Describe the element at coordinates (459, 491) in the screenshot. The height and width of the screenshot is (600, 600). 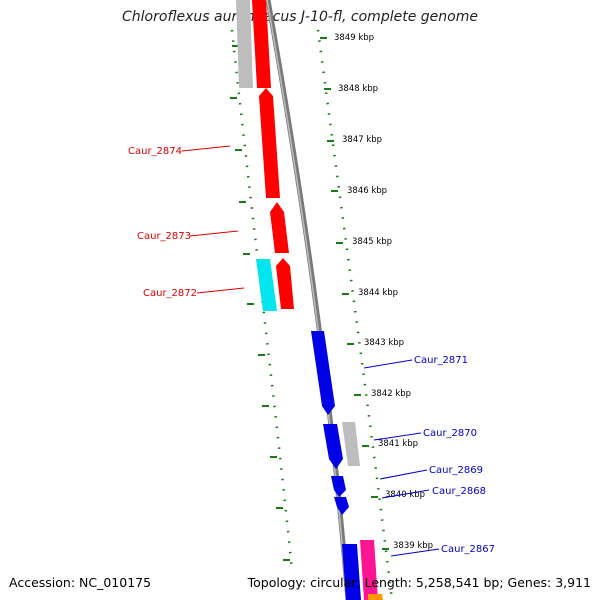
I see `gene-label-caur2868: Caur_2868` at that location.